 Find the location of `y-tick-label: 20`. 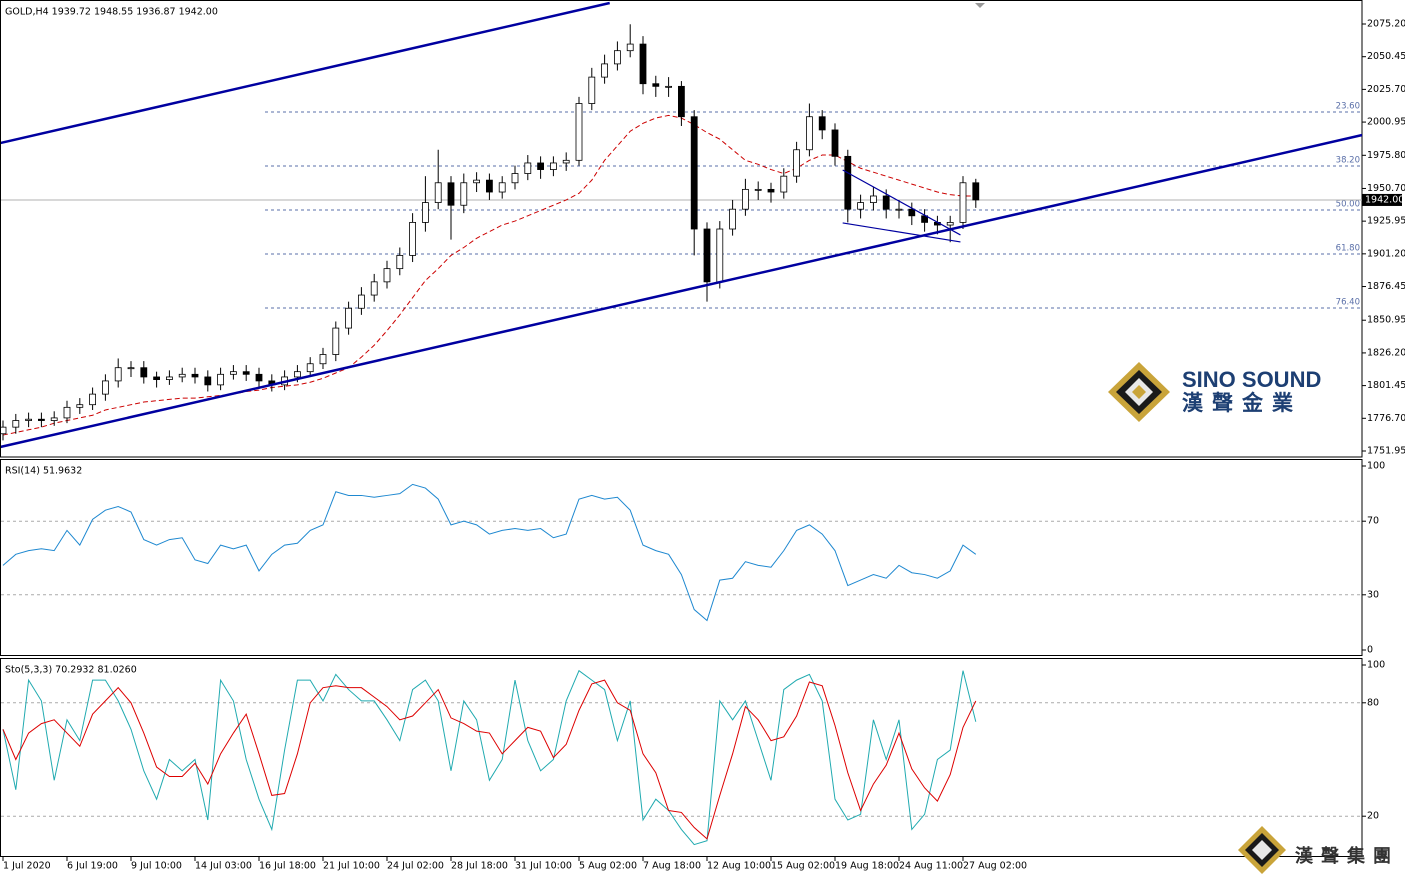

y-tick-label: 20 is located at coordinates (1373, 816).